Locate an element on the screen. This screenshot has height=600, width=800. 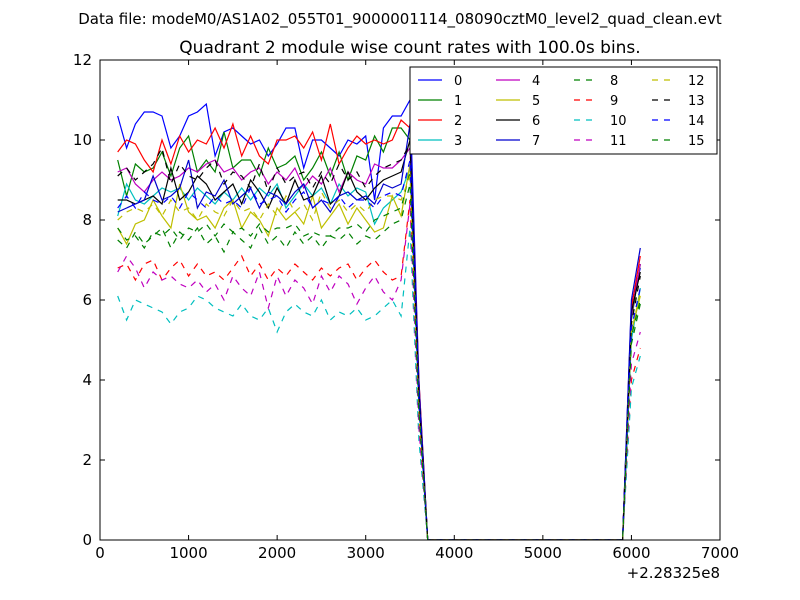
y-tick-label-12: 12 is located at coordinates (82, 60).